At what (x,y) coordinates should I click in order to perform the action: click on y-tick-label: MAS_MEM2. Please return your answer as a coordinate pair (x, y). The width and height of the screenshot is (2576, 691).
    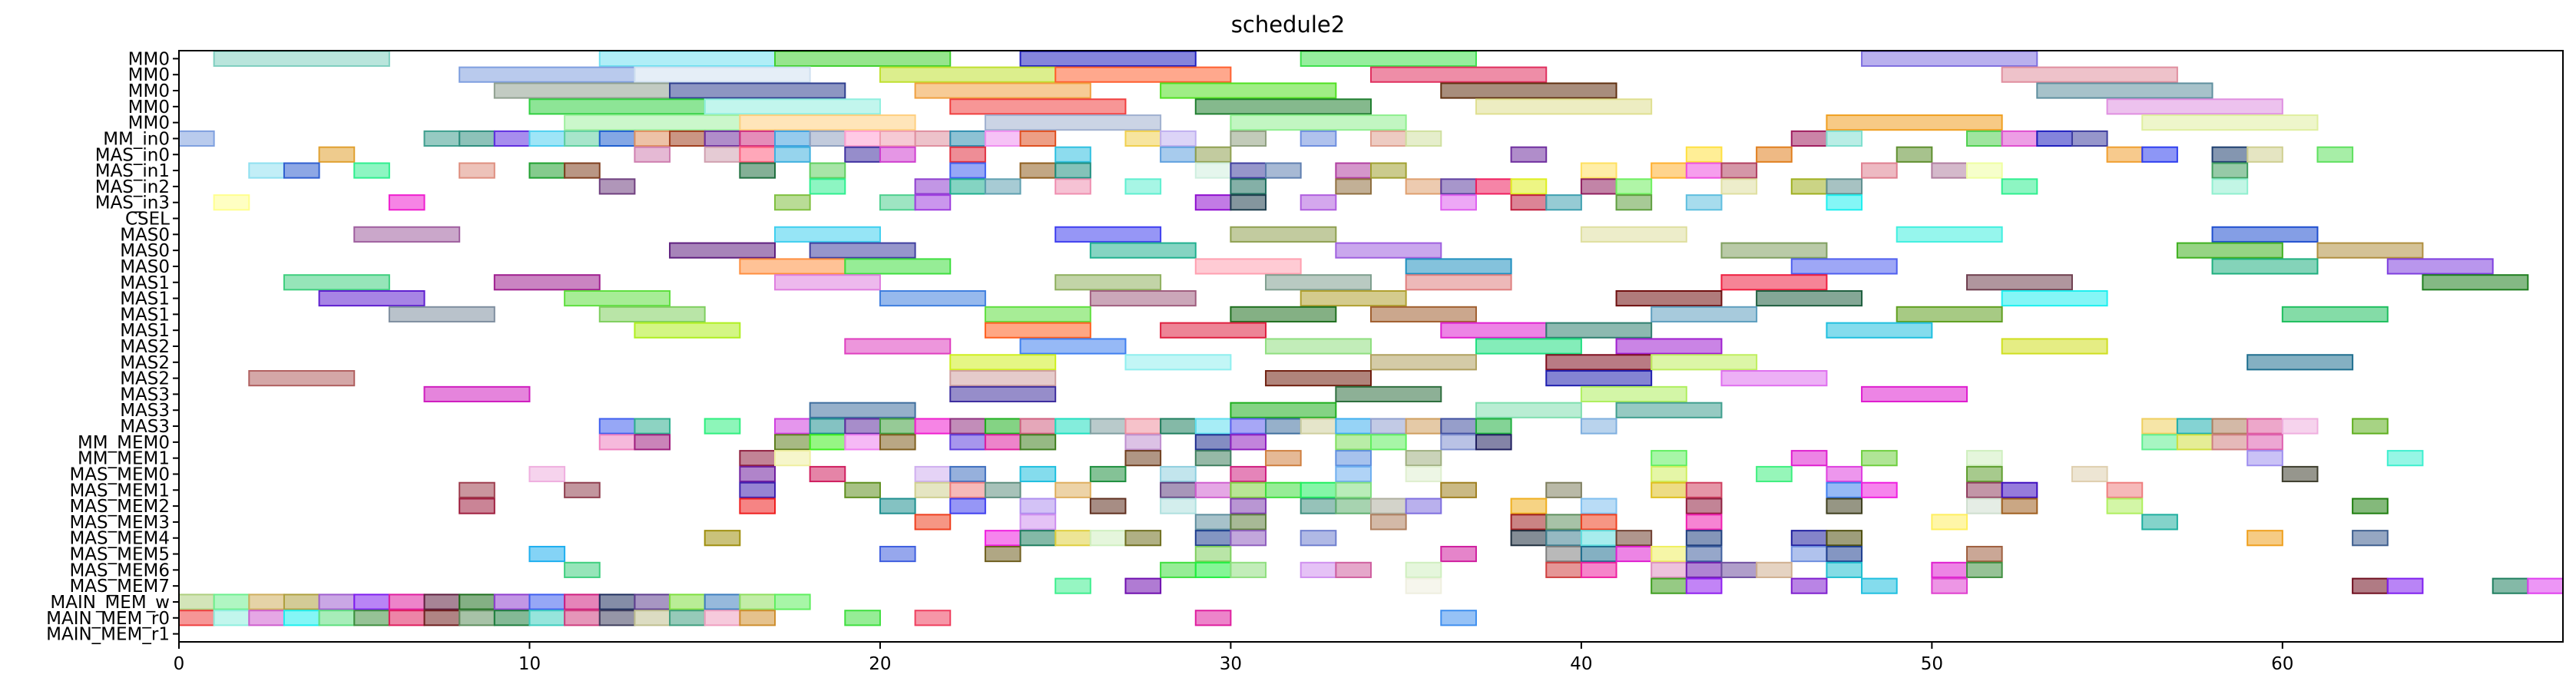
    Looking at the image, I should click on (119, 507).